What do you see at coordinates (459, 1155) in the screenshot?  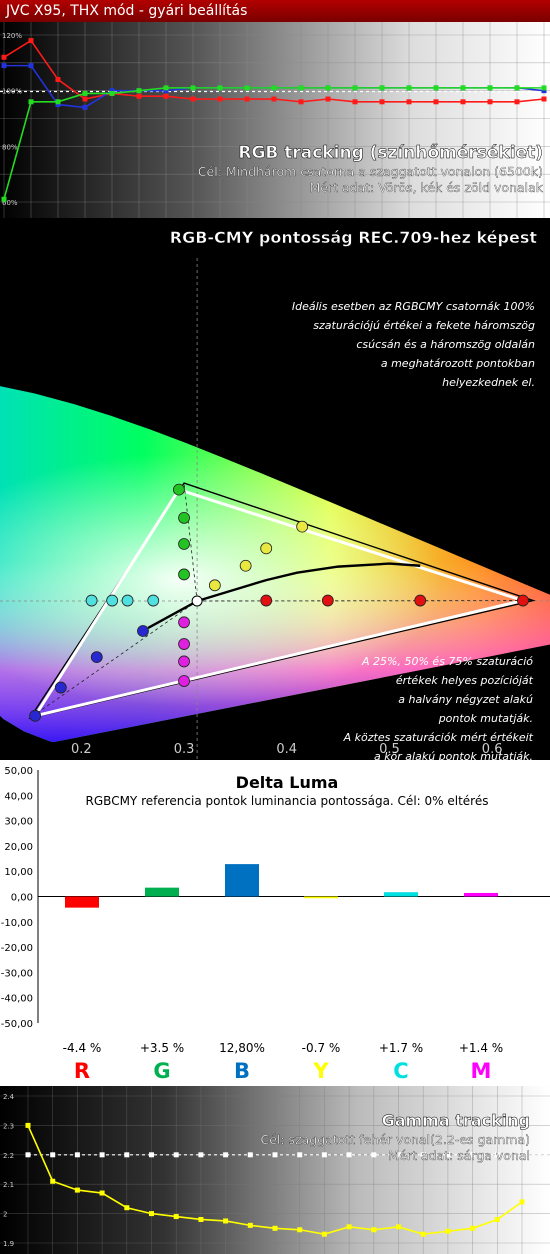 I see `gamma-measured-text: Mért adat: sárga vonal` at bounding box center [459, 1155].